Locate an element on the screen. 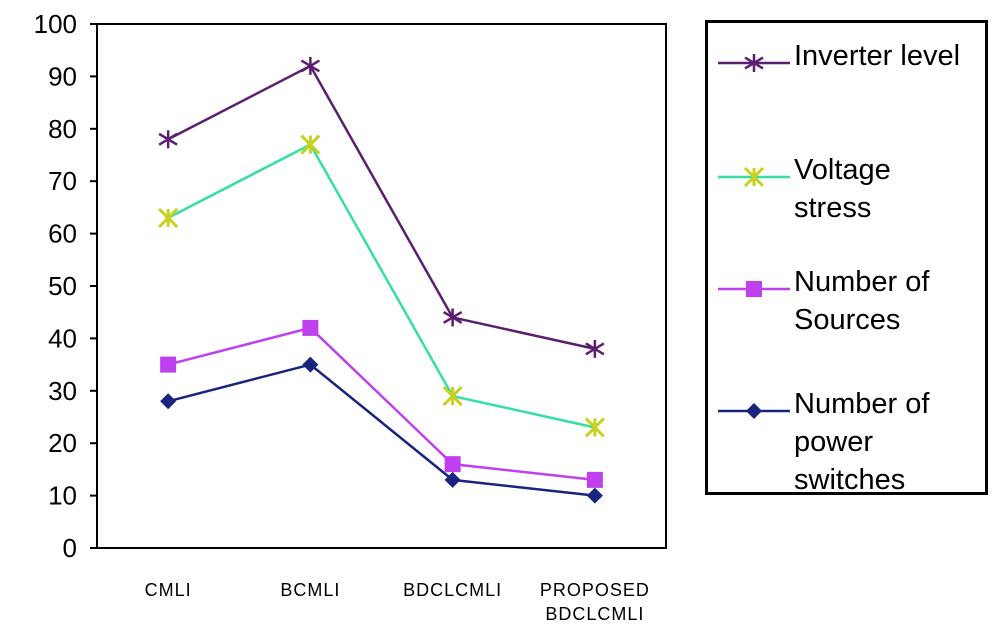 This screenshot has height=631, width=1000. x-tick-label: BDCLCMLI is located at coordinates (452, 590).